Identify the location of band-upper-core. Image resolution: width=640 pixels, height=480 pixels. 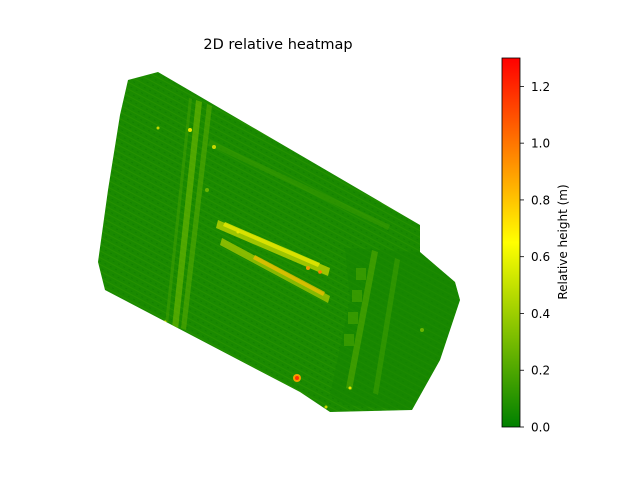
(271, 244).